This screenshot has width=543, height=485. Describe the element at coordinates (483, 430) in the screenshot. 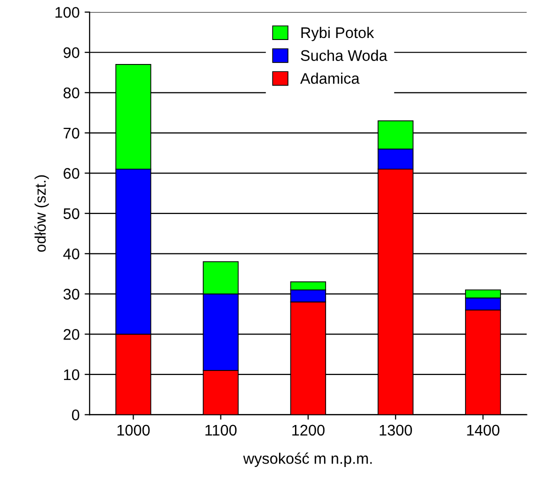

I see `x-tick-label: 1400` at that location.